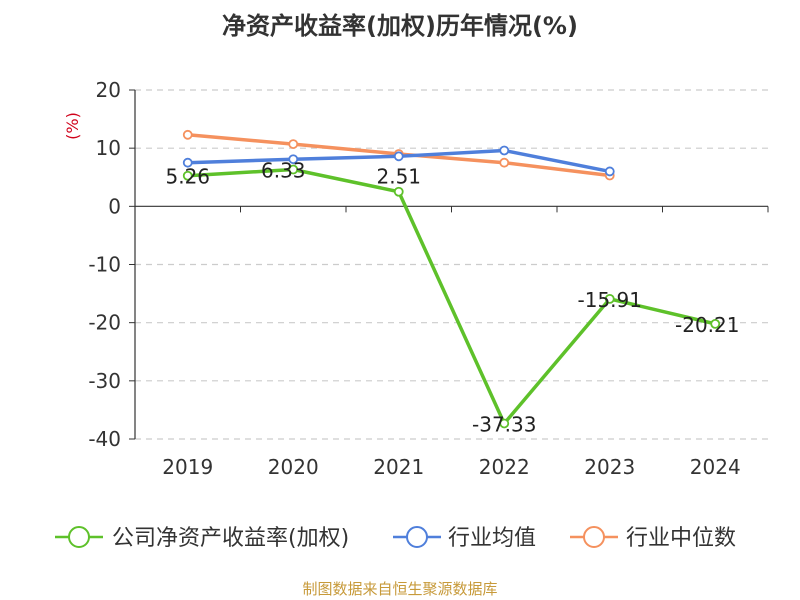 This screenshot has height=600, width=800. I want to click on y-tick-label: 10, so click(108, 148).